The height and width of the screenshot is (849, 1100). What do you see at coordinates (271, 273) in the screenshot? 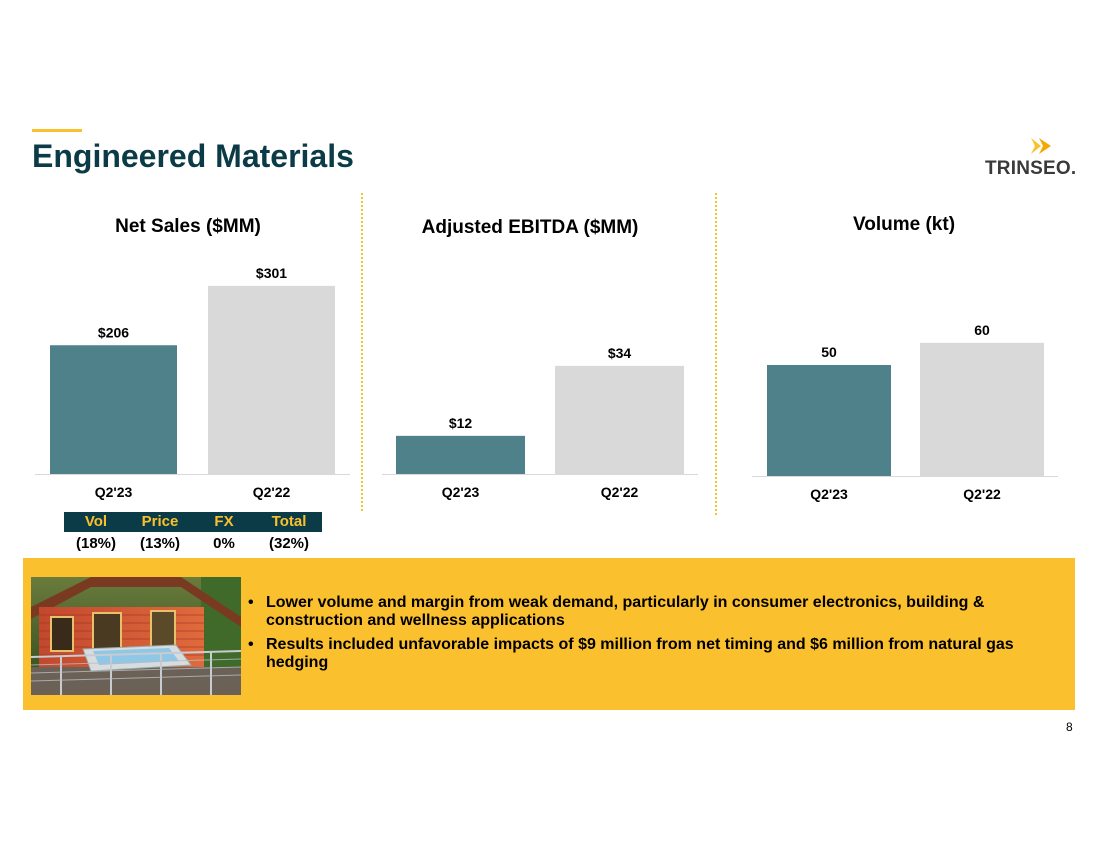
I see `net-sales-data-label-2: $301` at bounding box center [271, 273].